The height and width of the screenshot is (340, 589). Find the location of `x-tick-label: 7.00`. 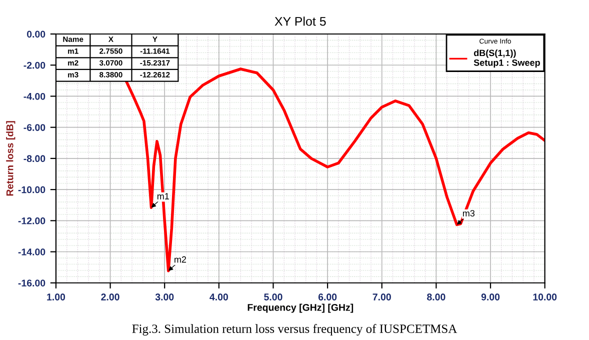

x-tick-label: 7.00 is located at coordinates (381, 297).